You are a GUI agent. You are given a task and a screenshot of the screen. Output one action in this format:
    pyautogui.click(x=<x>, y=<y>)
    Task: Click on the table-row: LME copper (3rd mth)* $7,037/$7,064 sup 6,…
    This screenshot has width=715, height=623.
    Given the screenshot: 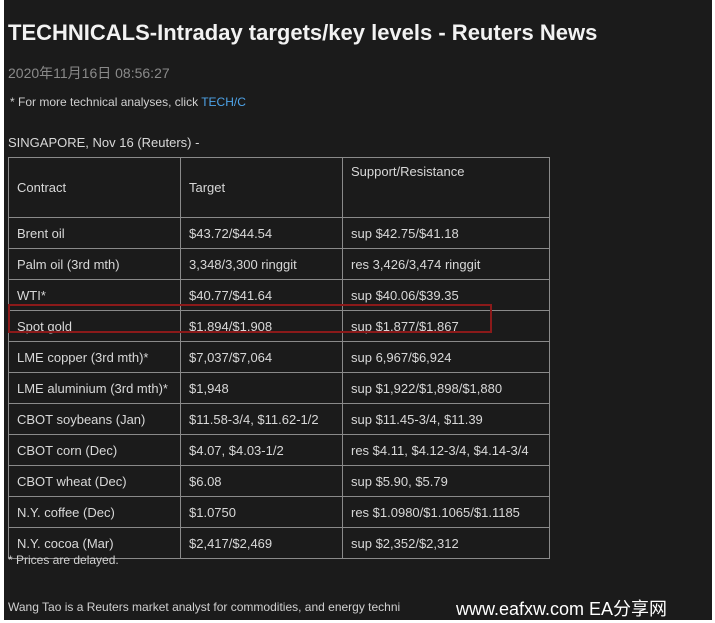 What is the action you would take?
    pyautogui.click(x=279, y=357)
    